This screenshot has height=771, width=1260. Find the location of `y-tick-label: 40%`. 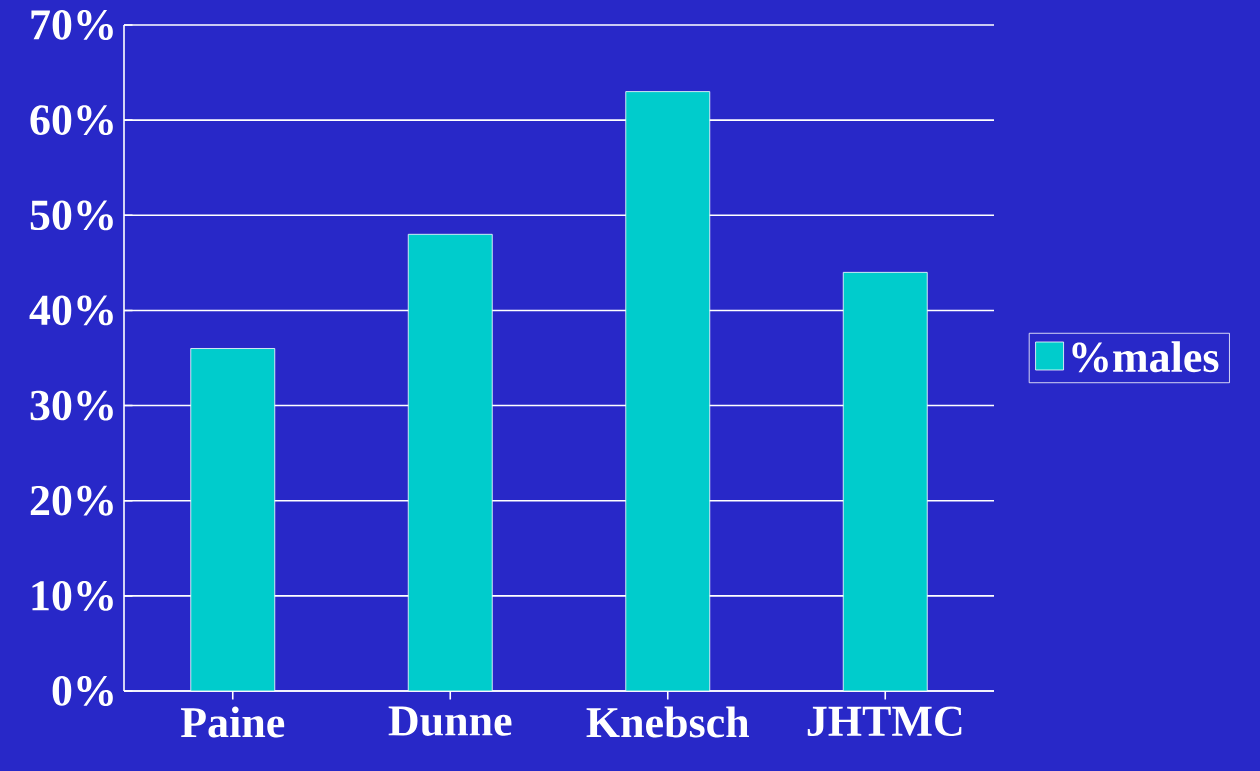

y-tick-label: 40% is located at coordinates (71, 310).